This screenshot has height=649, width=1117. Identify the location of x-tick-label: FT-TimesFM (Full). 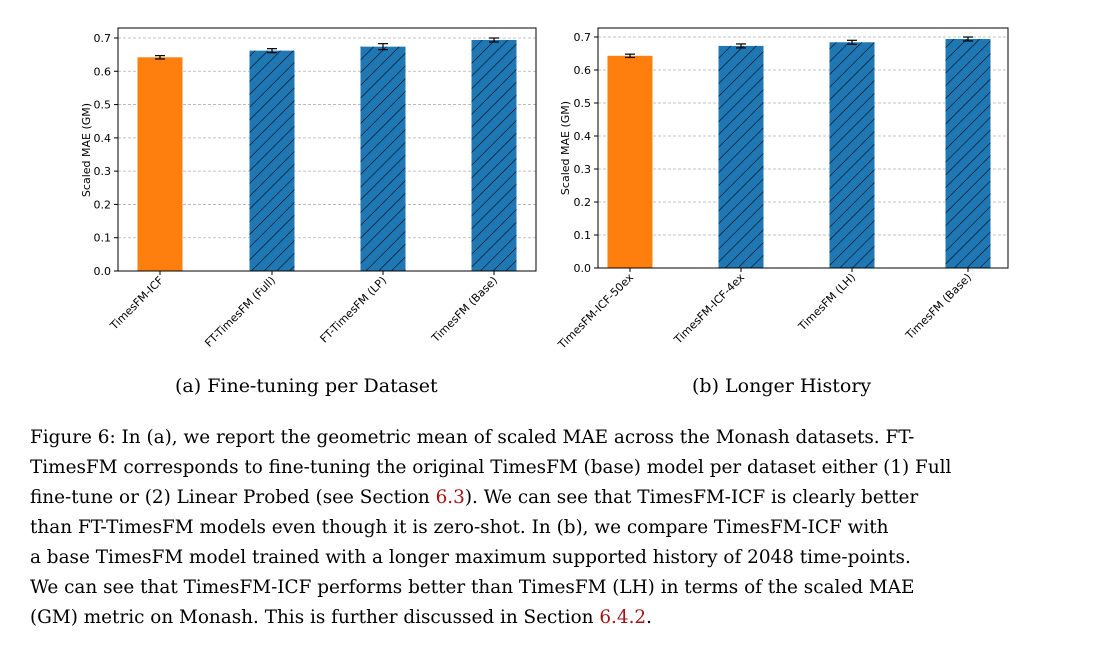
(240, 312).